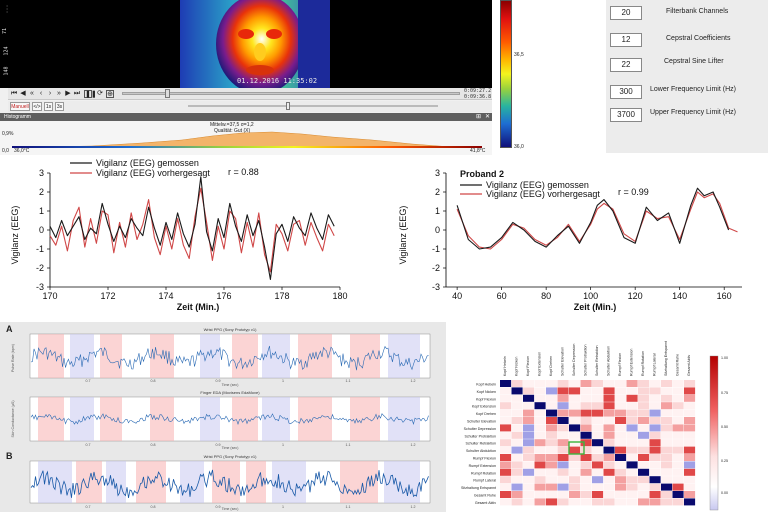 The height and width of the screenshot is (512, 768). Describe the element at coordinates (626, 40) in the screenshot. I see `cepstral-coefficients-field: 12` at that location.